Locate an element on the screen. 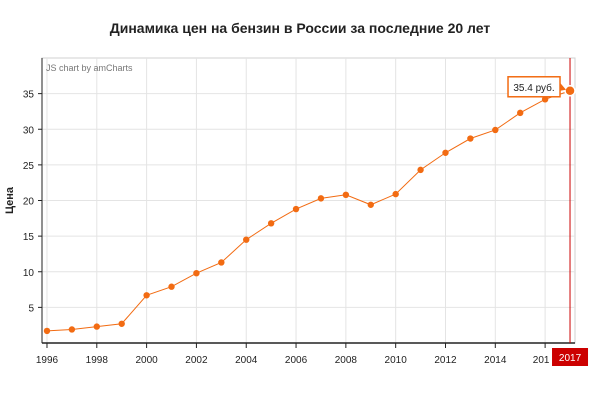 Image resolution: width=600 pixels, height=400 pixels. cursor-label-box is located at coordinates (570, 357).